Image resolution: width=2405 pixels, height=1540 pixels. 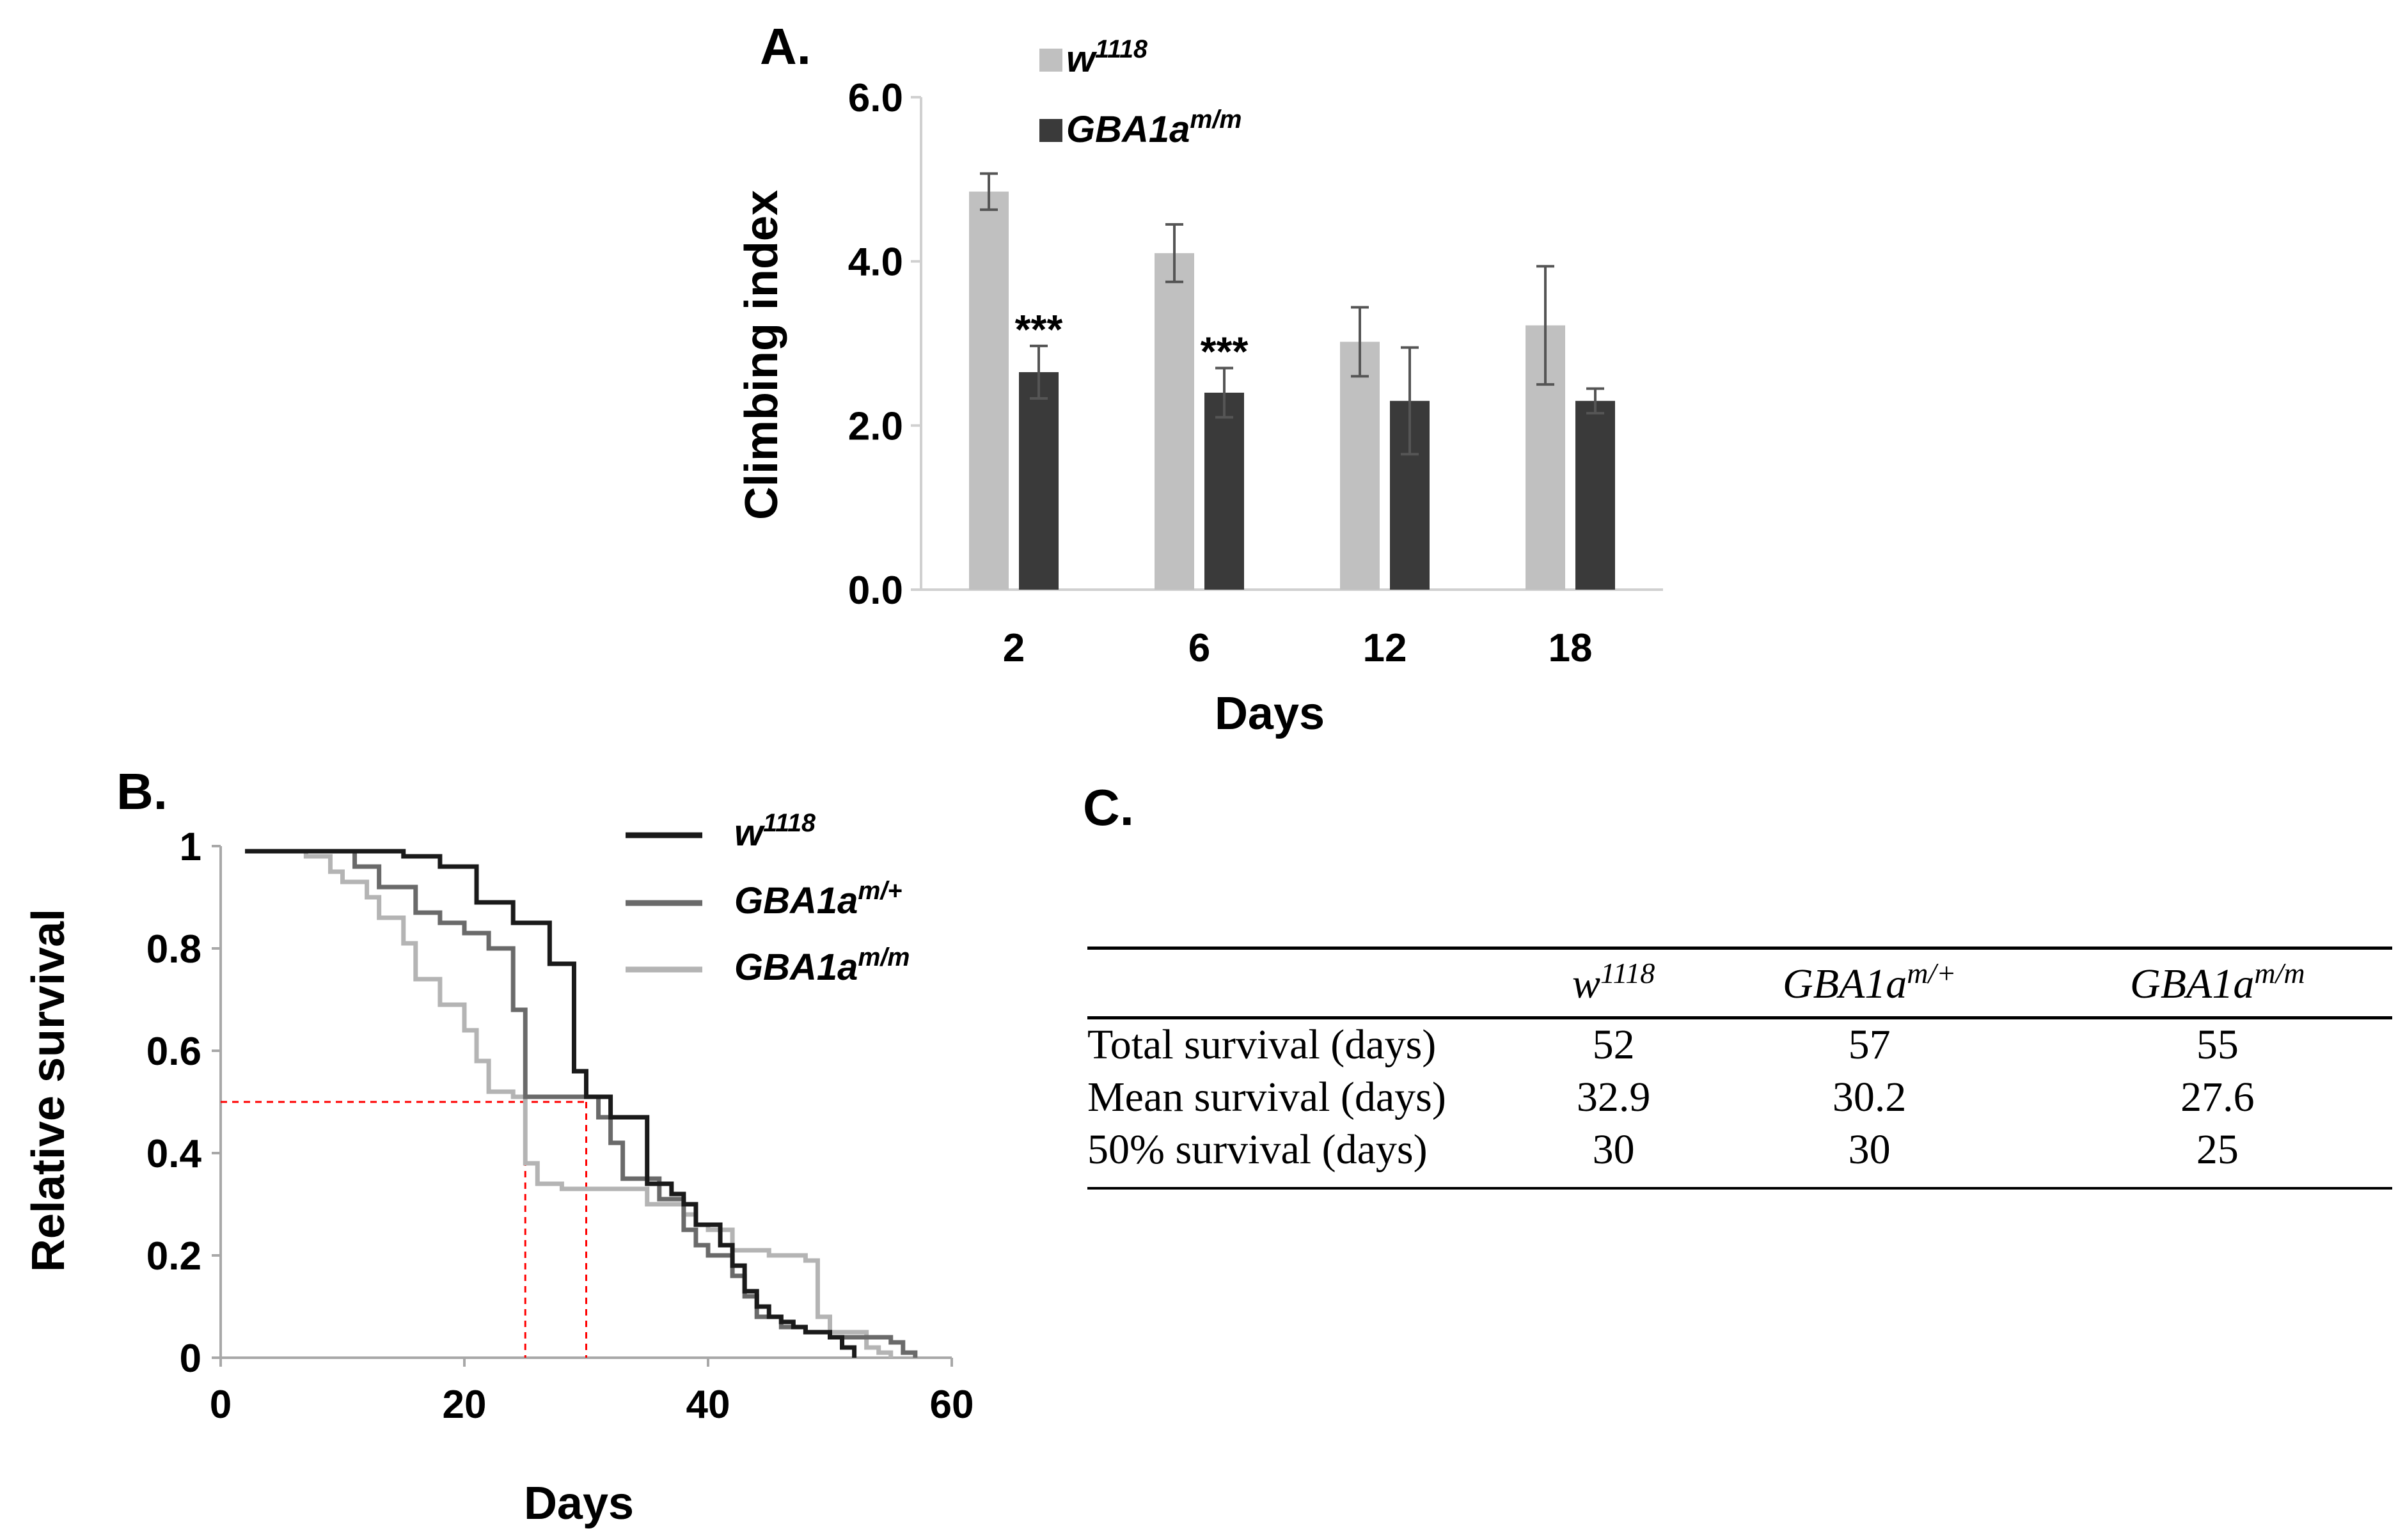 What do you see at coordinates (762, 355) in the screenshot?
I see `panel-a-ylabel: Climbing index` at bounding box center [762, 355].